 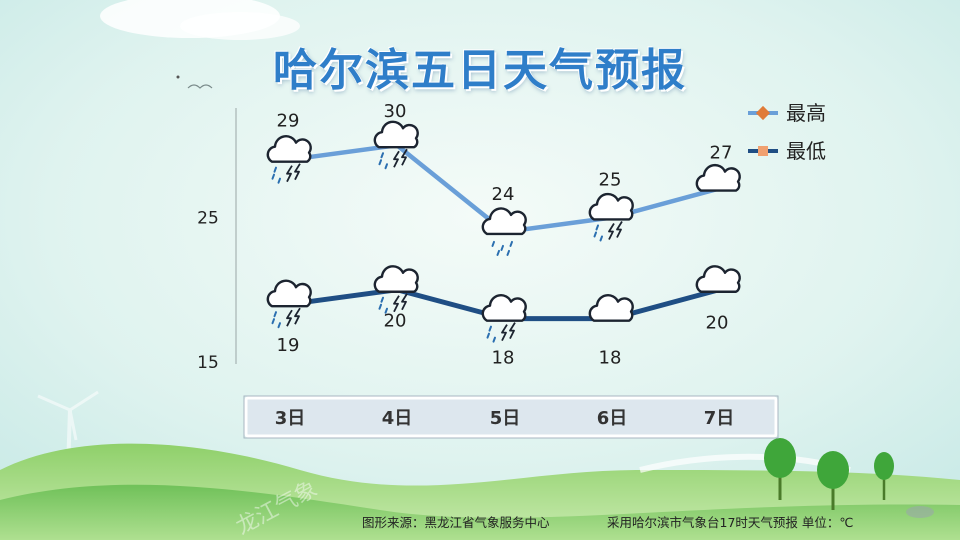 What do you see at coordinates (208, 218) in the screenshot?
I see `y-tick-label: 25` at bounding box center [208, 218].